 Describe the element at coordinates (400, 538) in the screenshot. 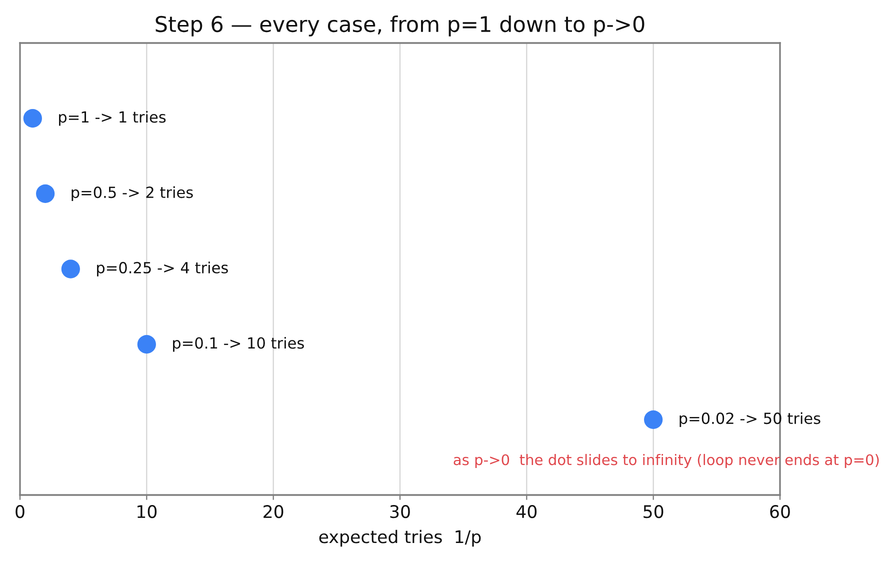

I see `x-axis-title: expected tries 1/p` at that location.